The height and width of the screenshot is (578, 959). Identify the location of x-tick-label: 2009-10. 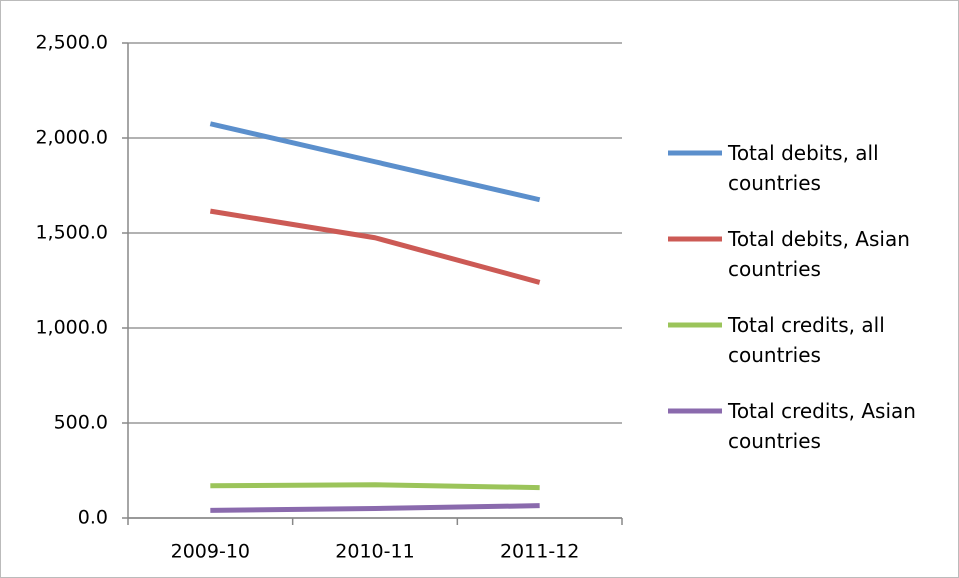
(210, 552).